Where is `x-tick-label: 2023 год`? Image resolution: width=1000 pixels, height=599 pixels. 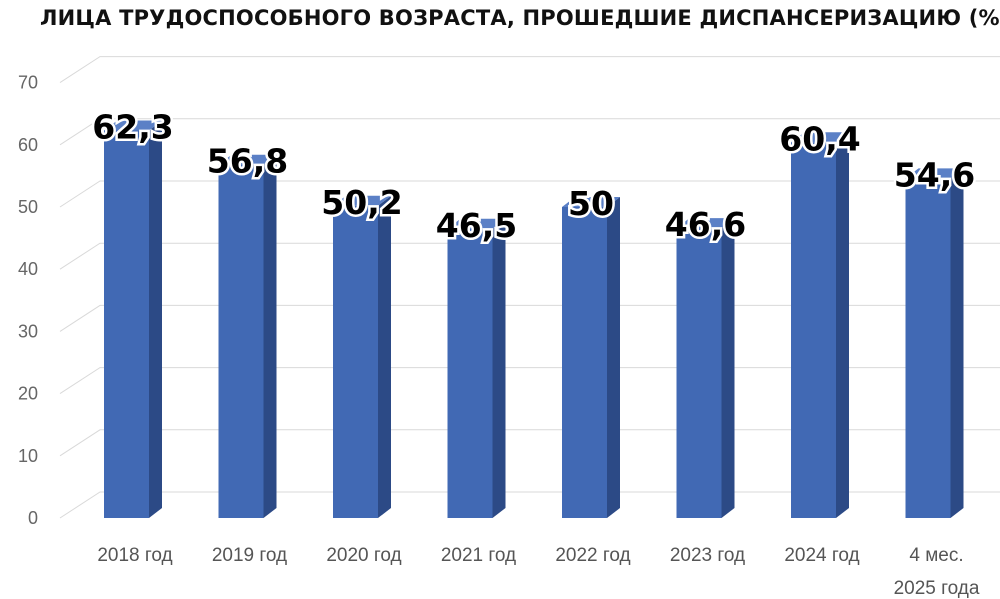
x-tick-label: 2023 год is located at coordinates (707, 555).